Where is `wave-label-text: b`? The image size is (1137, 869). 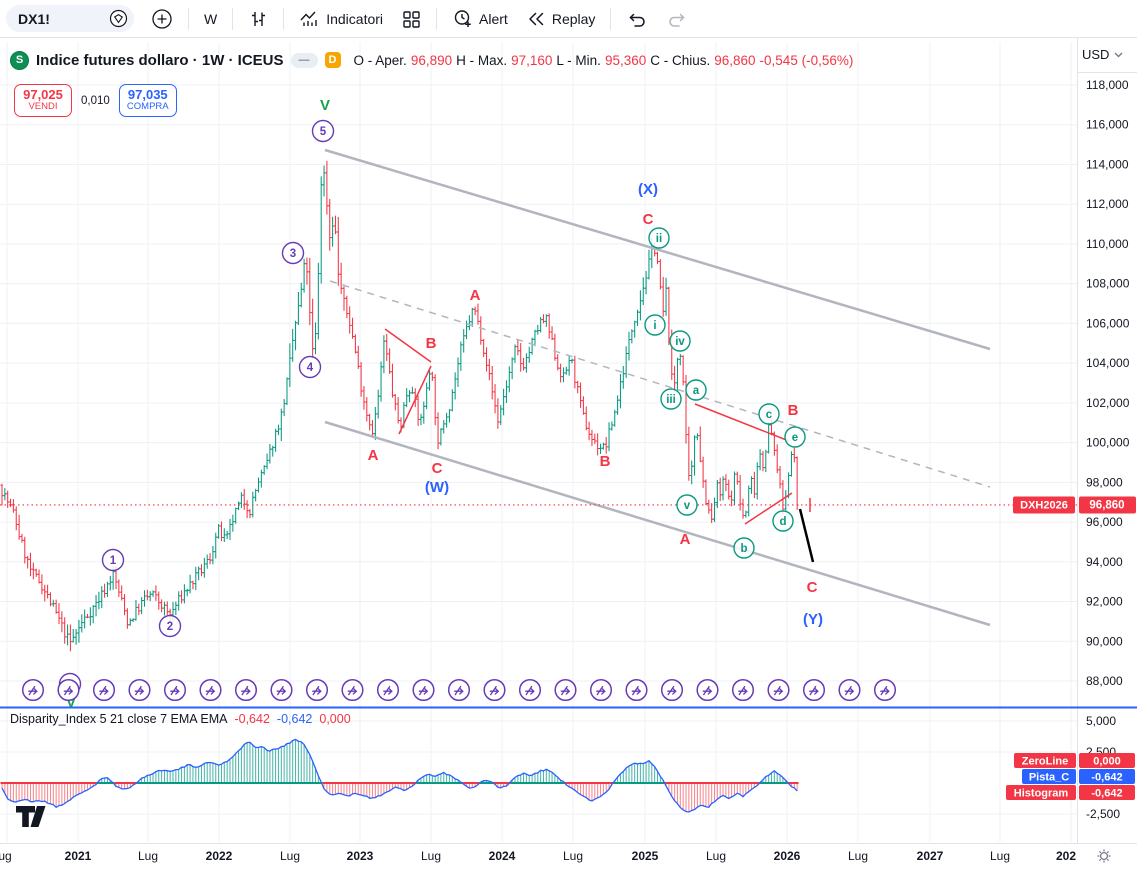
wave-label-text: b is located at coordinates (743, 549).